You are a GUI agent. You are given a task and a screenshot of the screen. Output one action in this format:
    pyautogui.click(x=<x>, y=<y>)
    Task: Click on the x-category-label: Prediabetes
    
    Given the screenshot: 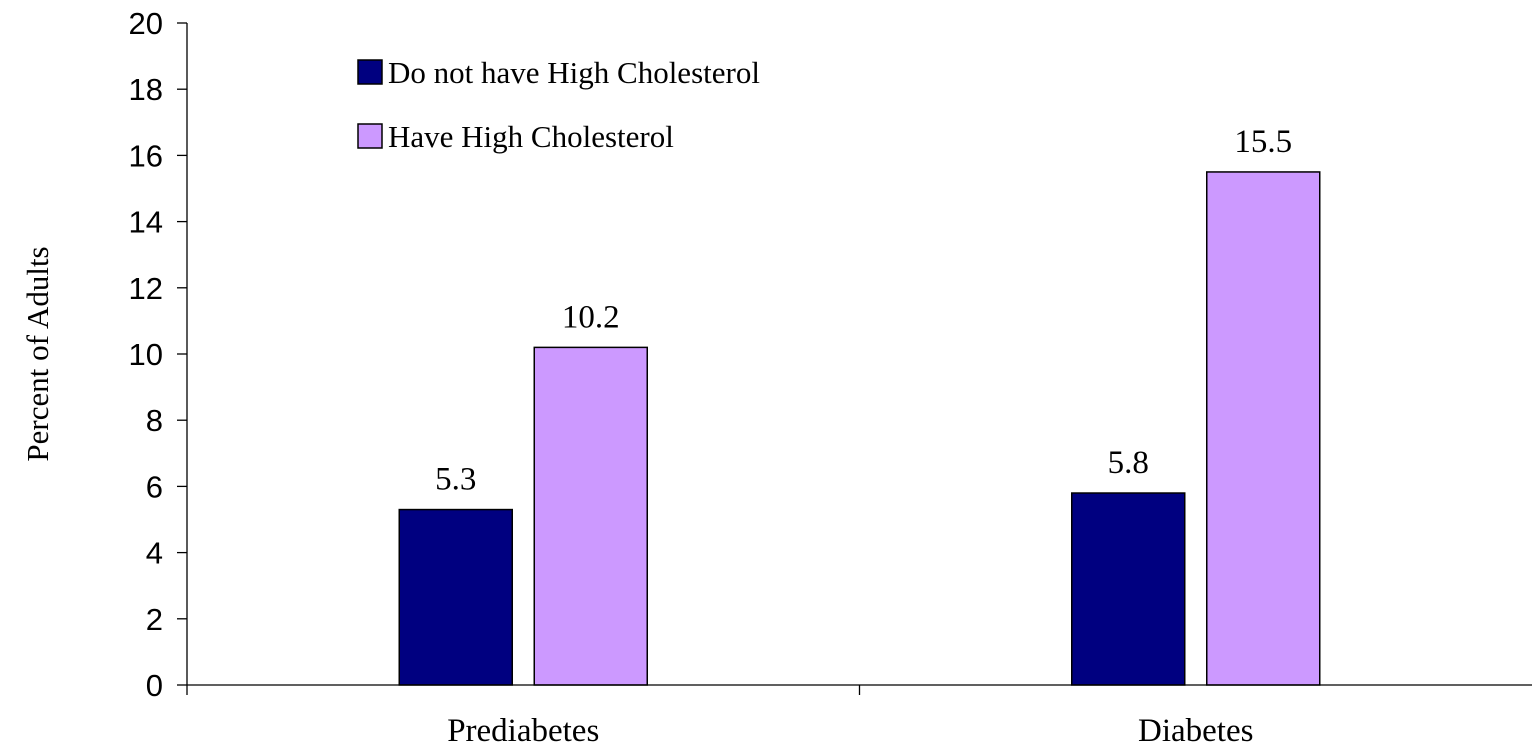 What is the action you would take?
    pyautogui.click(x=523, y=731)
    